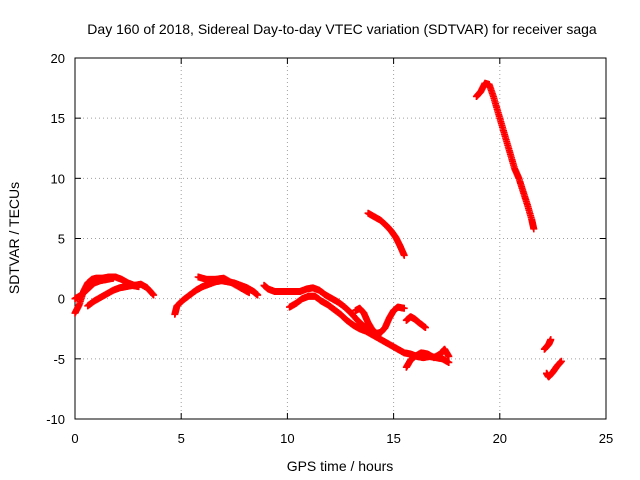 The image size is (640, 480). I want to click on y-tick-label: -5, so click(59, 359).